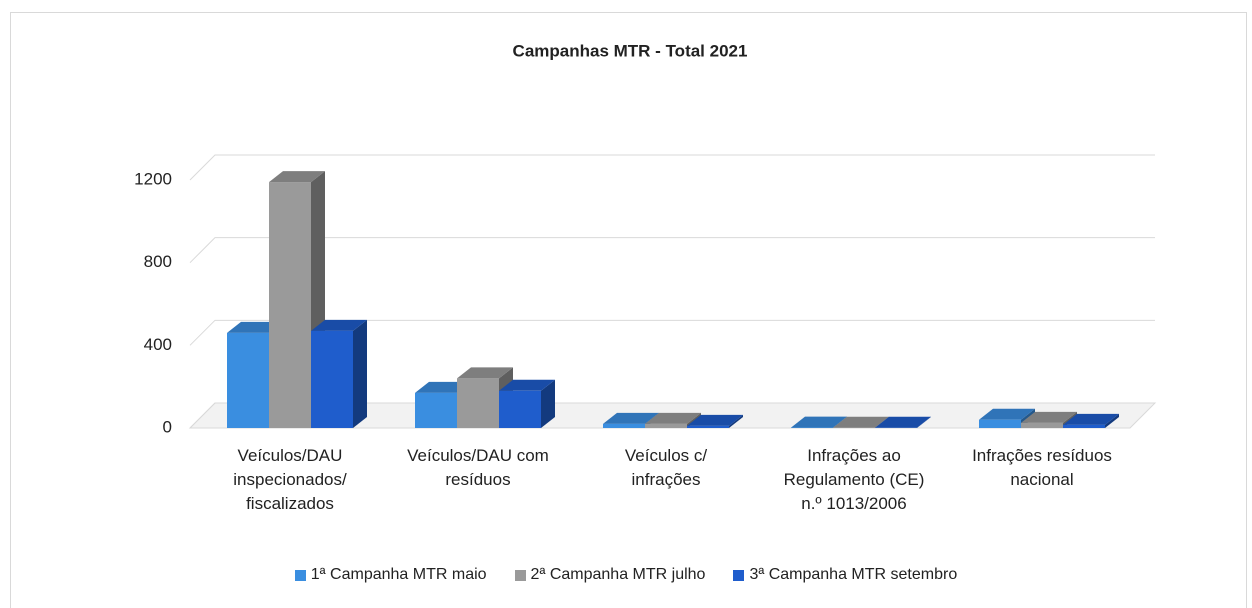 The width and height of the screenshot is (1252, 608). I want to click on legend-item: 1ª Campanha MTR maio, so click(390, 575).